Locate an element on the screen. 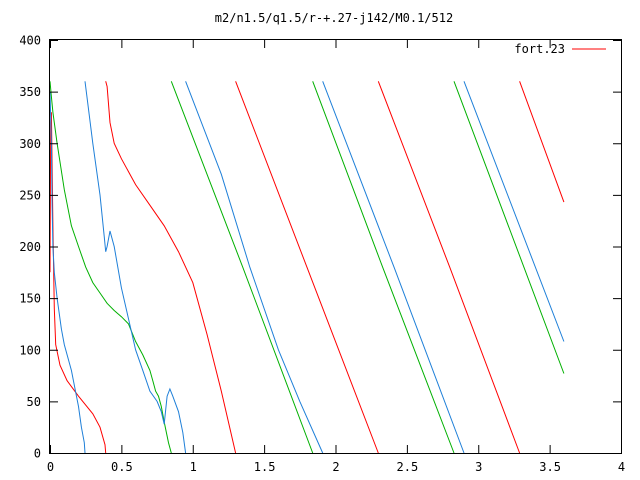 Image resolution: width=640 pixels, height=480 pixels. x-tick-label: 1 is located at coordinates (193, 467).